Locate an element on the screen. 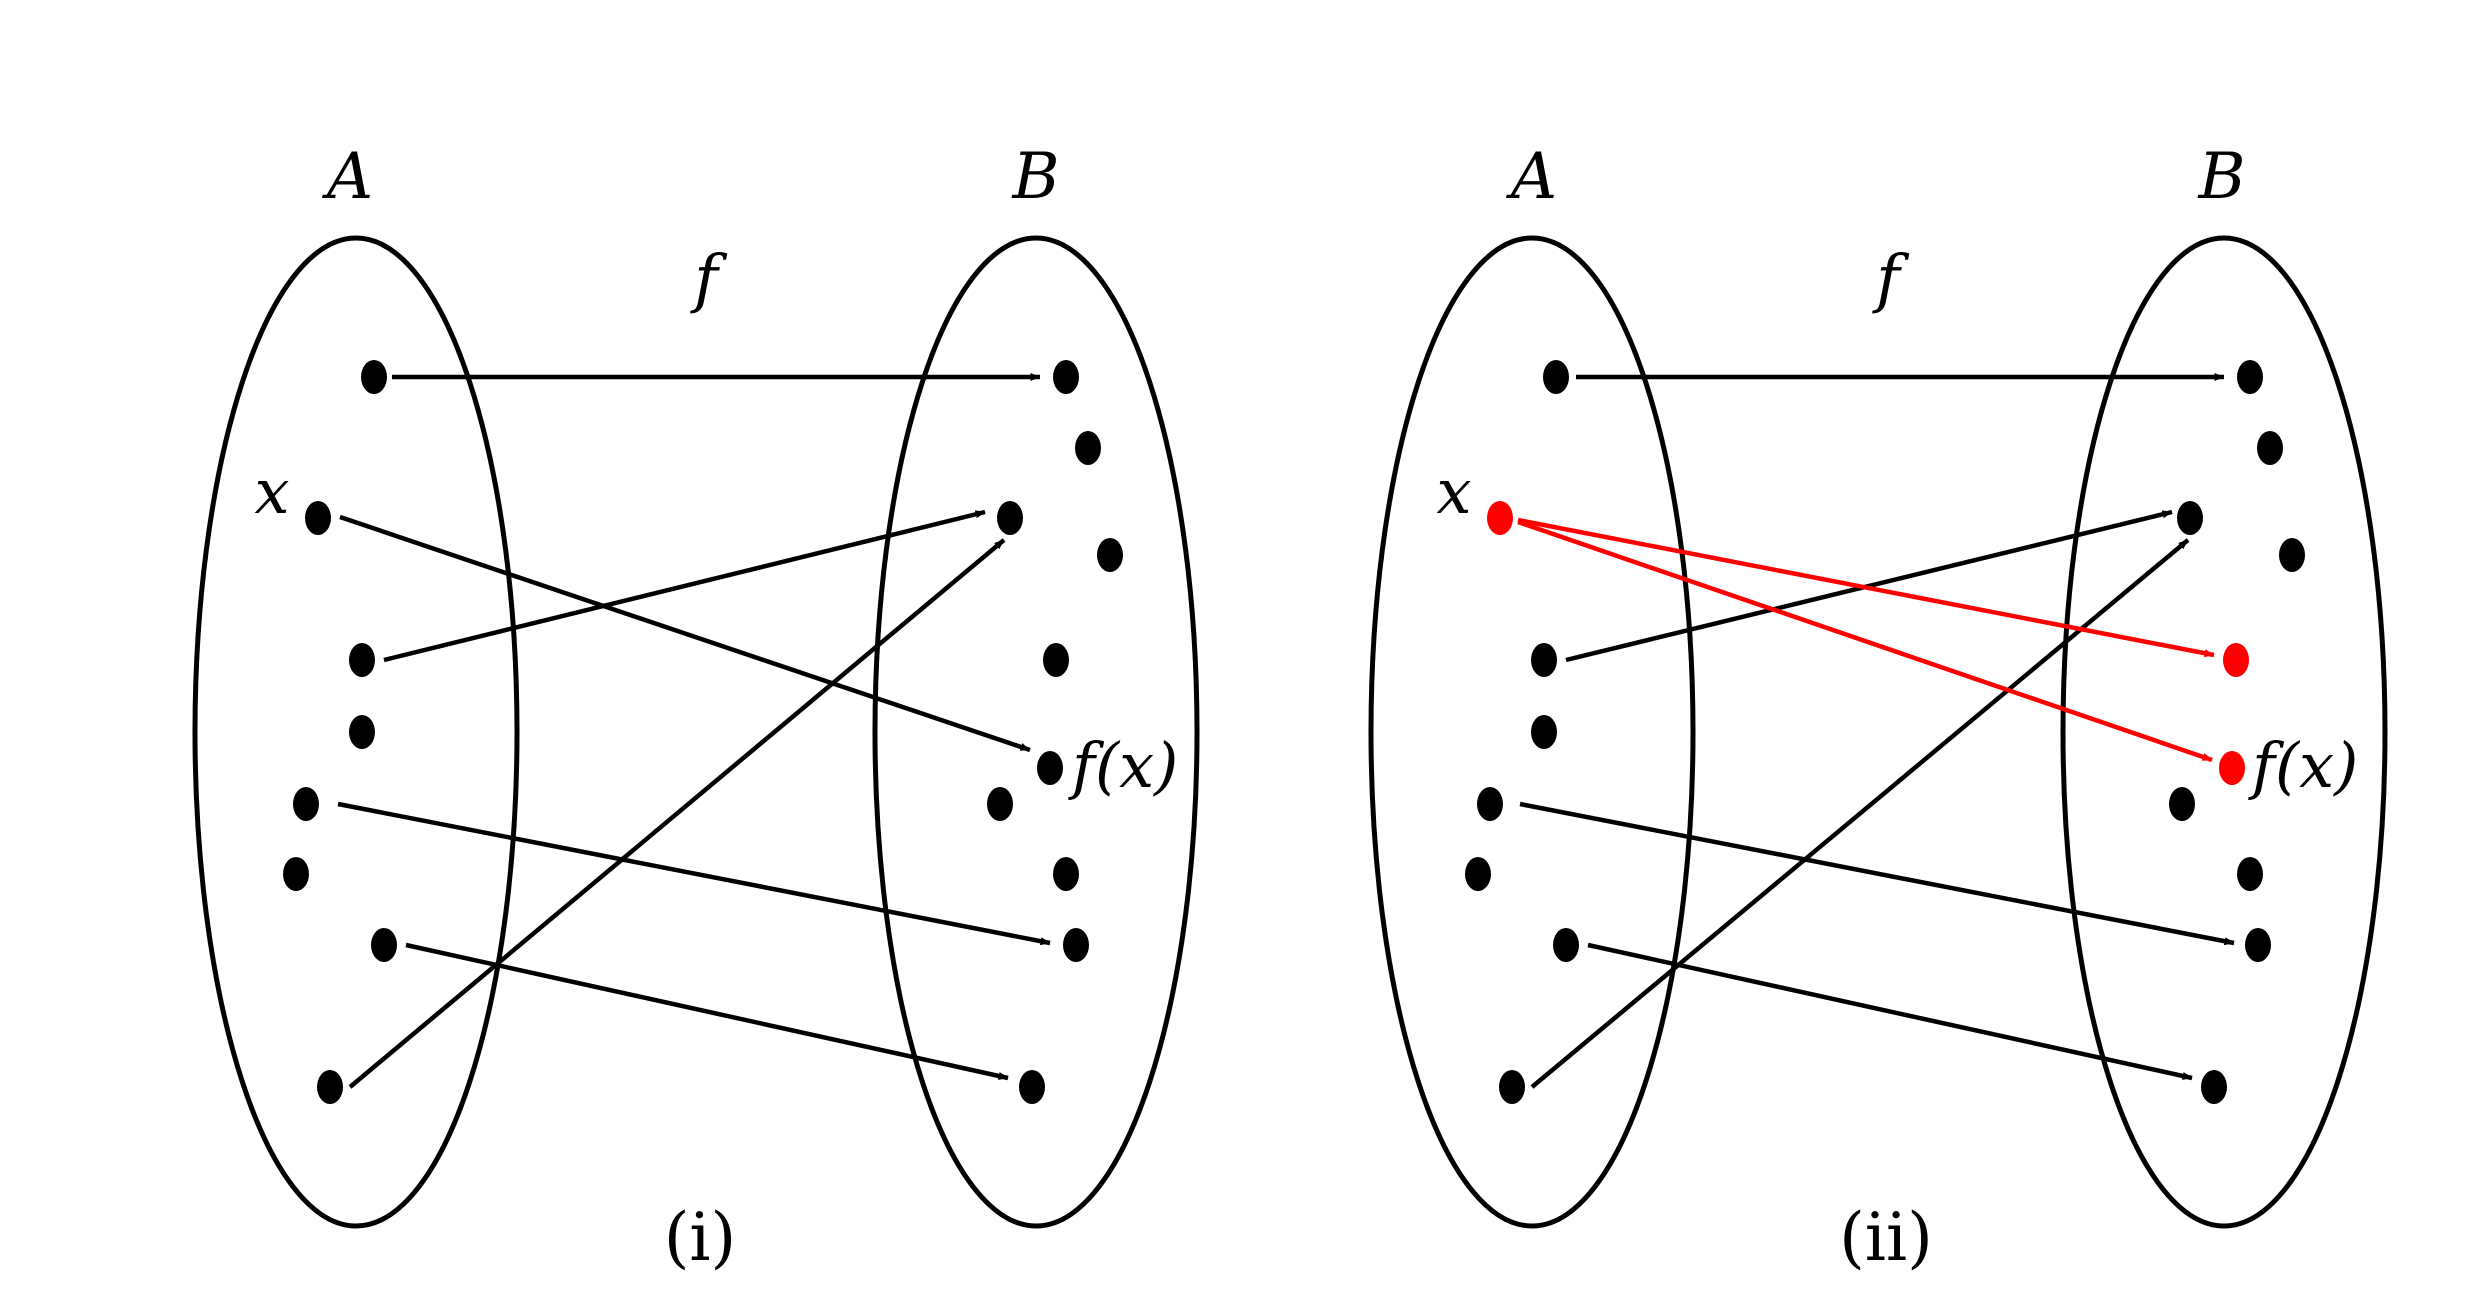 This screenshot has width=2467, height=1300. caption: (ii) is located at coordinates (1886, 1237).